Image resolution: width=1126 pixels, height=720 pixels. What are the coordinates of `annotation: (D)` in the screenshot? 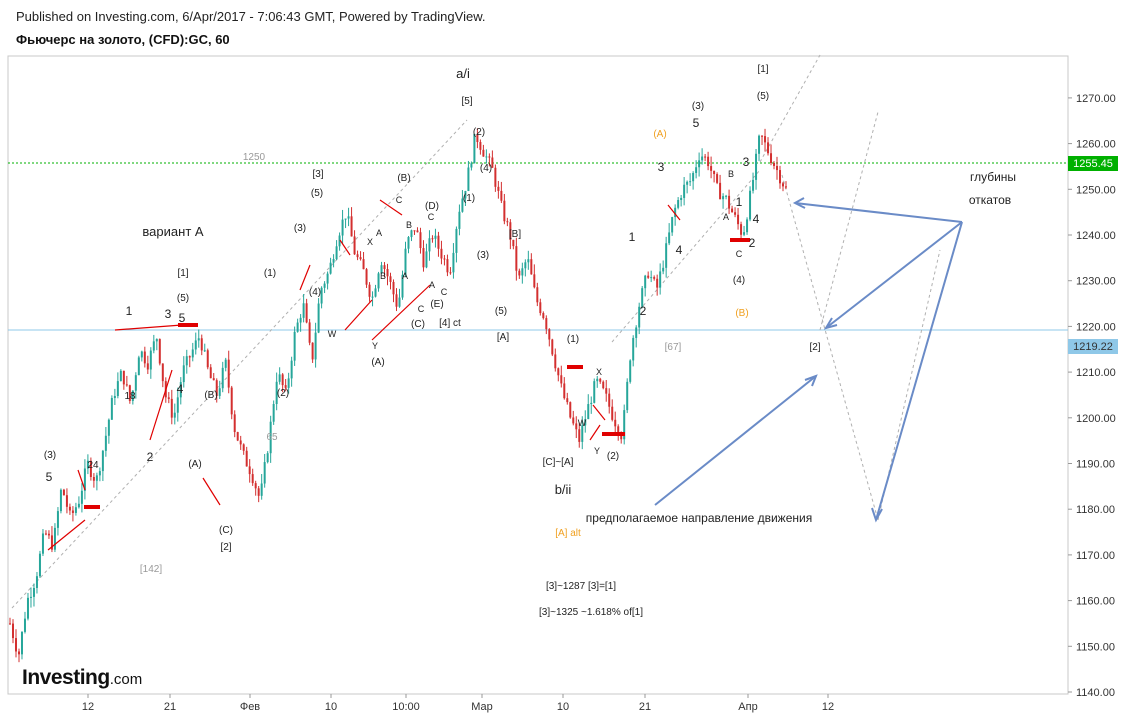 It's located at (432, 206).